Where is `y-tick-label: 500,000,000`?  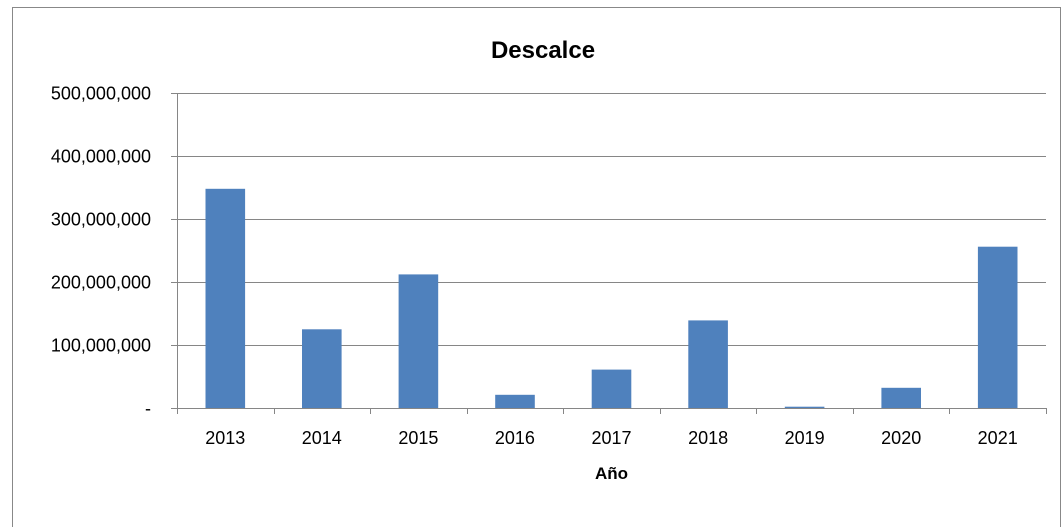 y-tick-label: 500,000,000 is located at coordinates (101, 94).